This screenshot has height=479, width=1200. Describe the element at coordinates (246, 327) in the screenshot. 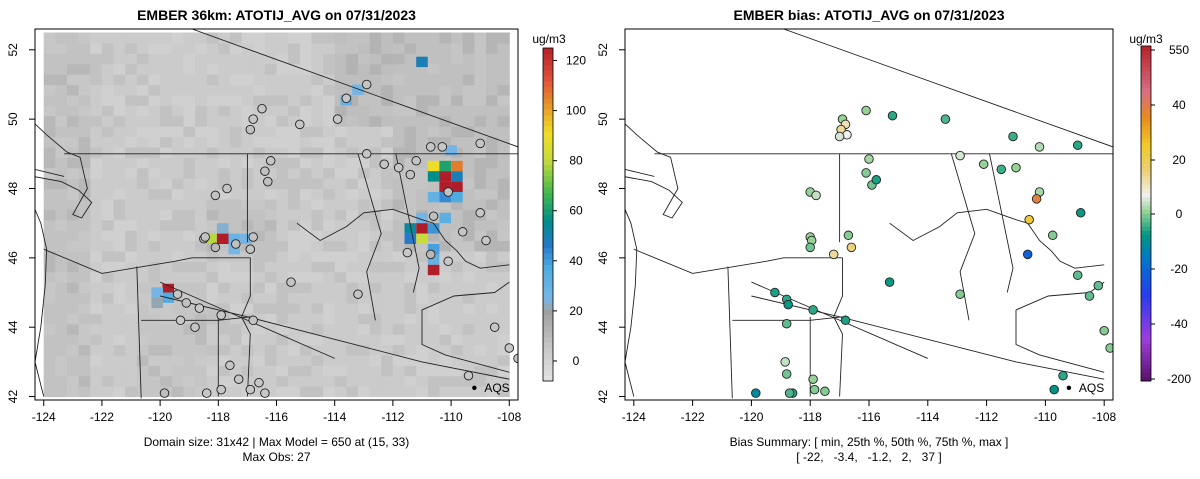

I see `boundary-line` at that location.